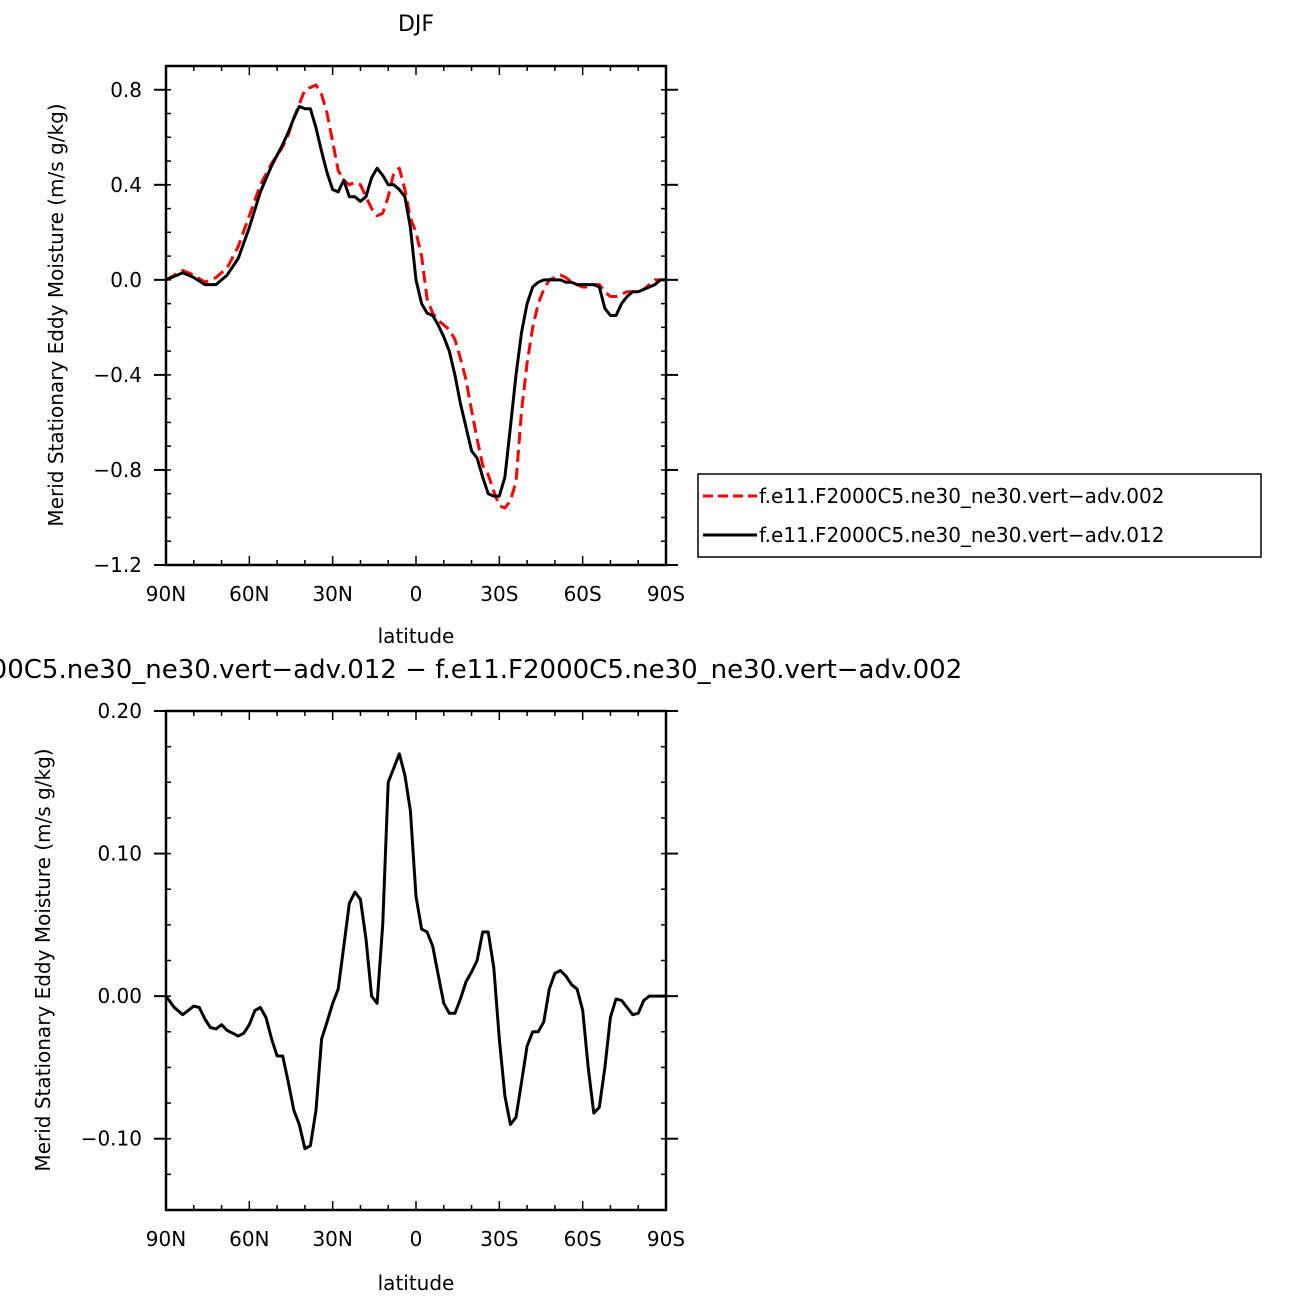 This screenshot has height=1303, width=1306. I want to click on y-tick-label: −0.10, so click(111, 1139).